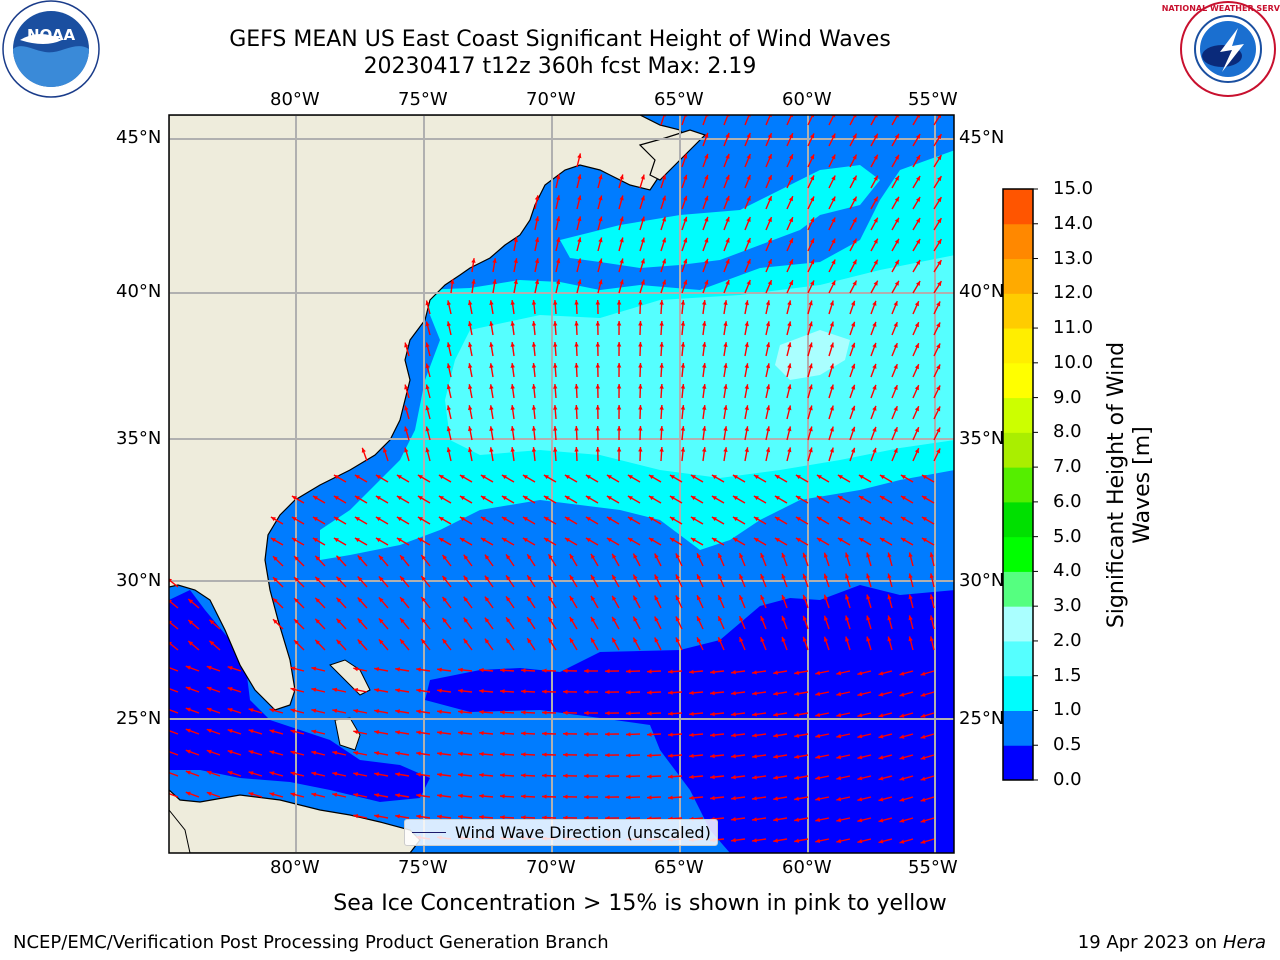 The height and width of the screenshot is (960, 1280). What do you see at coordinates (139, 438) in the screenshot?
I see `lat-label-left-35n: 35°N` at bounding box center [139, 438].